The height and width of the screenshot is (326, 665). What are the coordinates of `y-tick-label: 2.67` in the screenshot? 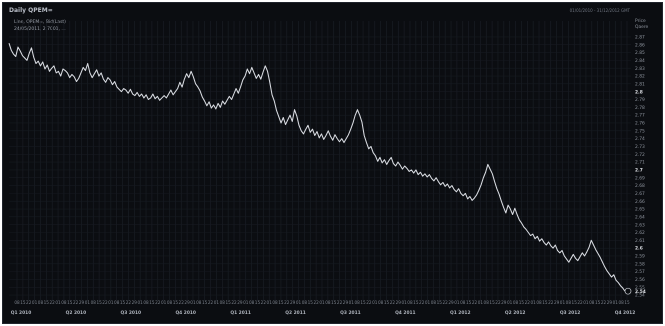 It's located at (640, 194).